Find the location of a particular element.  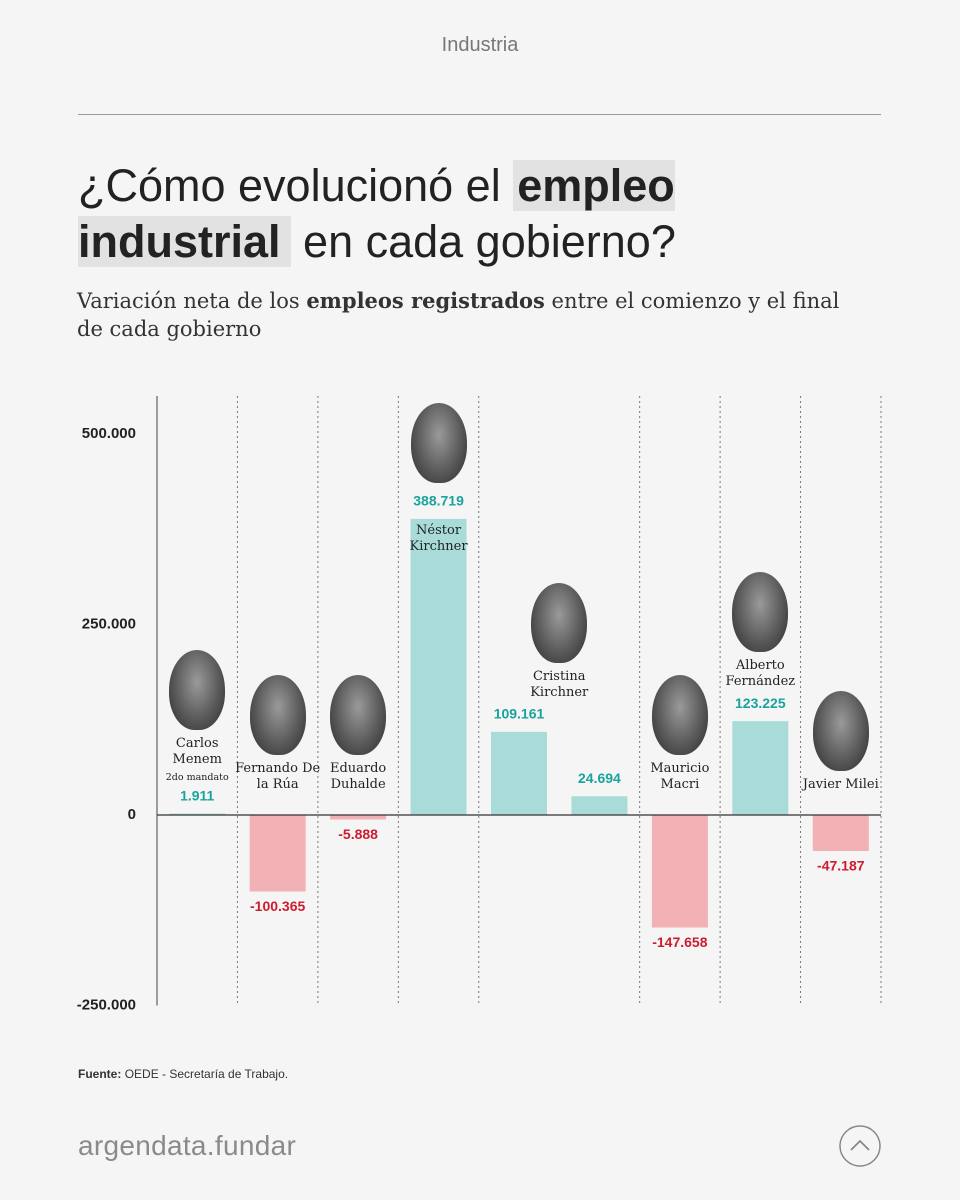

category-note: 2do mandato is located at coordinates (197, 777).